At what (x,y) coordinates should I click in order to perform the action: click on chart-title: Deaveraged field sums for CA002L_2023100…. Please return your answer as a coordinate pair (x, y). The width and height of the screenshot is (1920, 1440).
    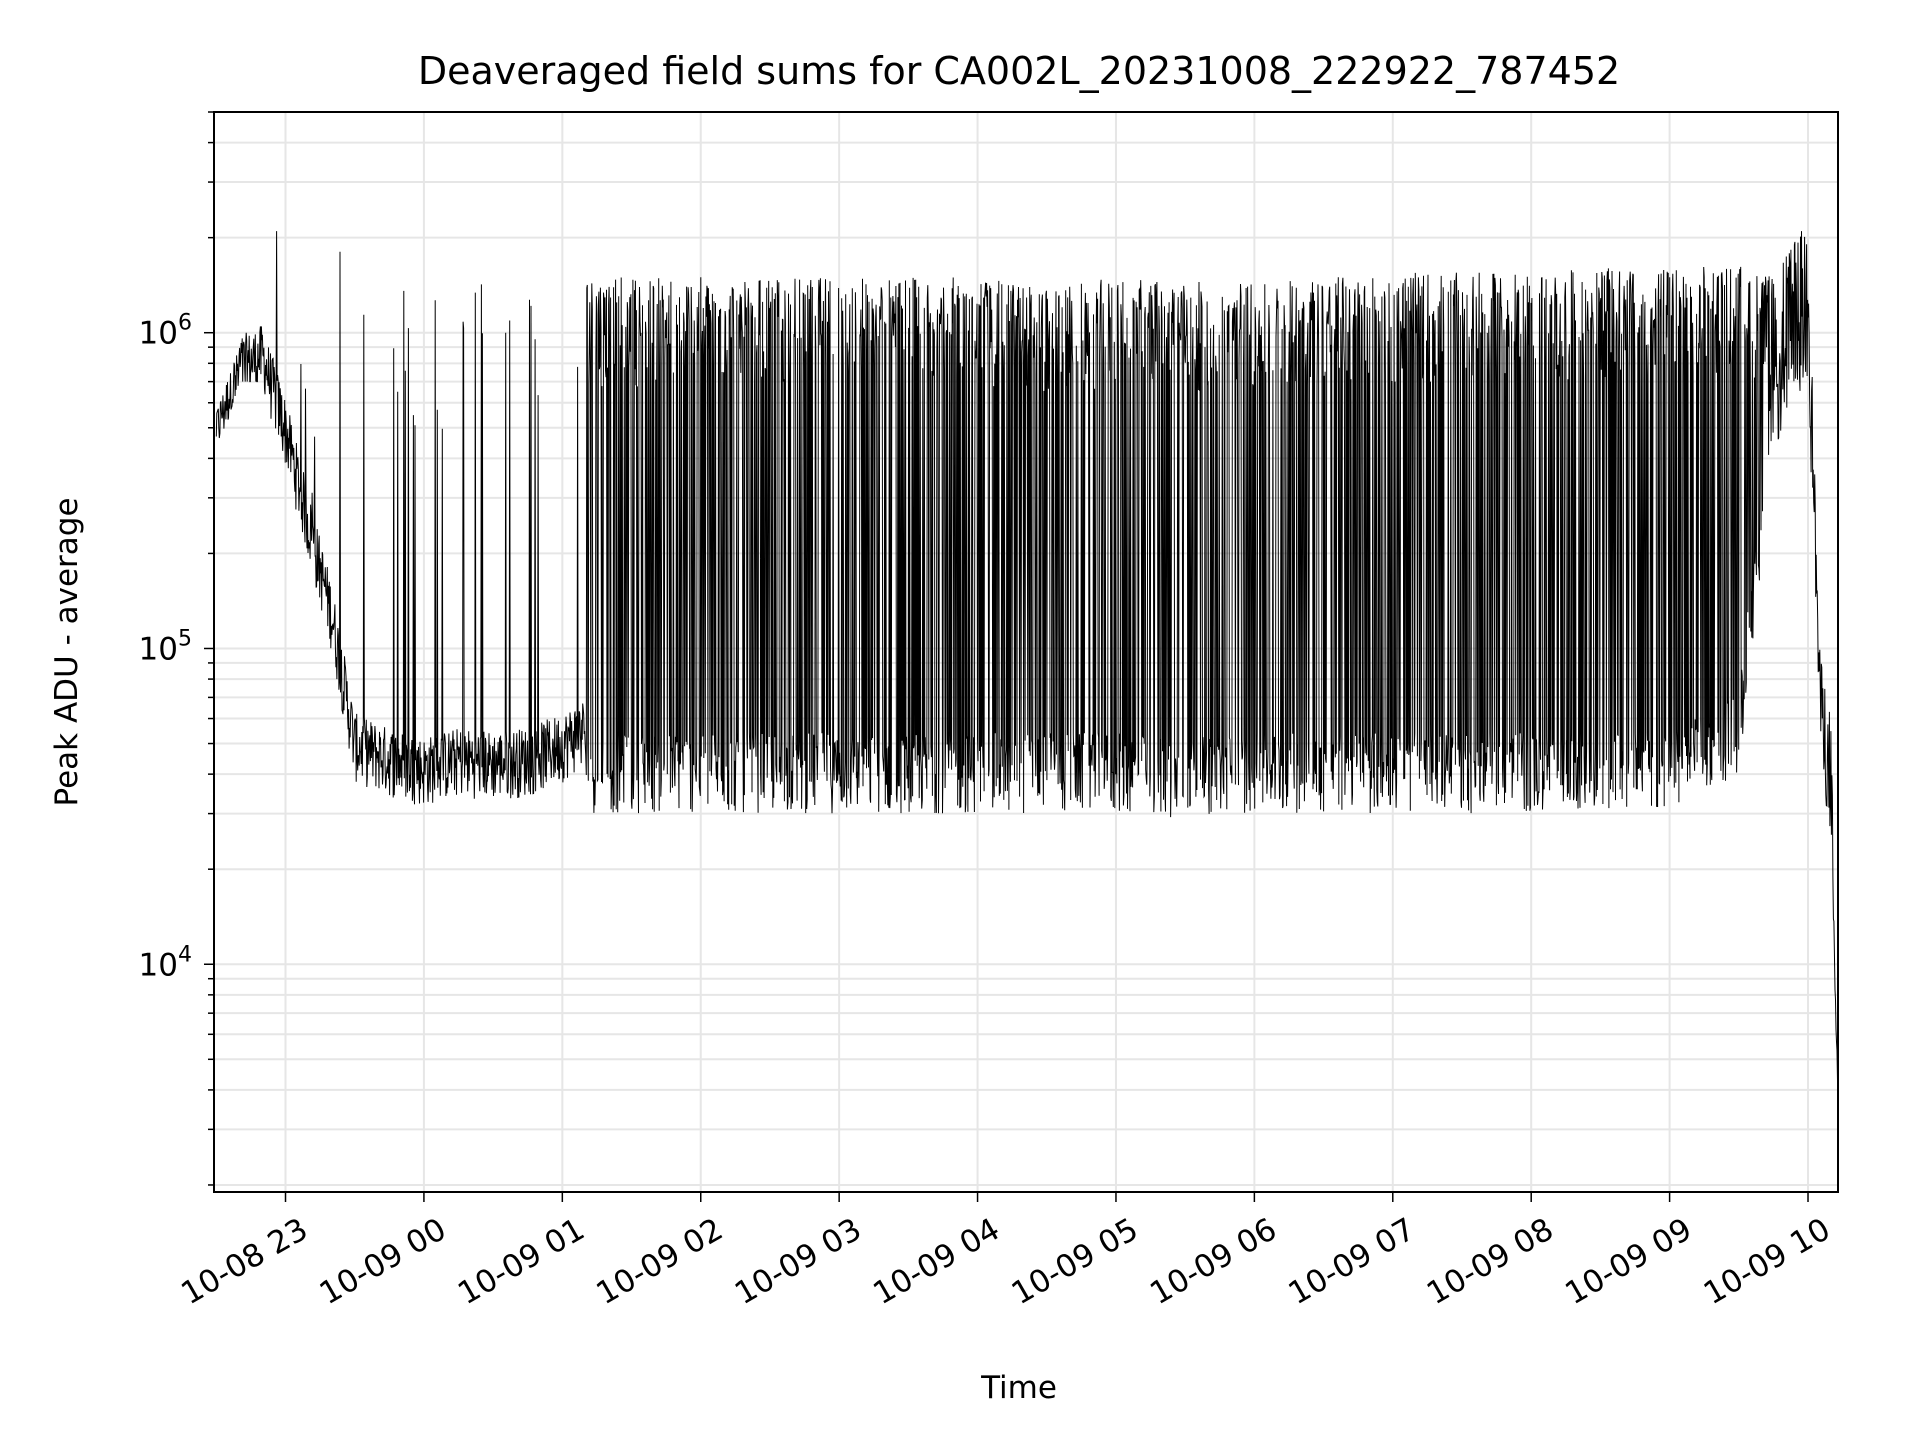
    Looking at the image, I should click on (1019, 71).